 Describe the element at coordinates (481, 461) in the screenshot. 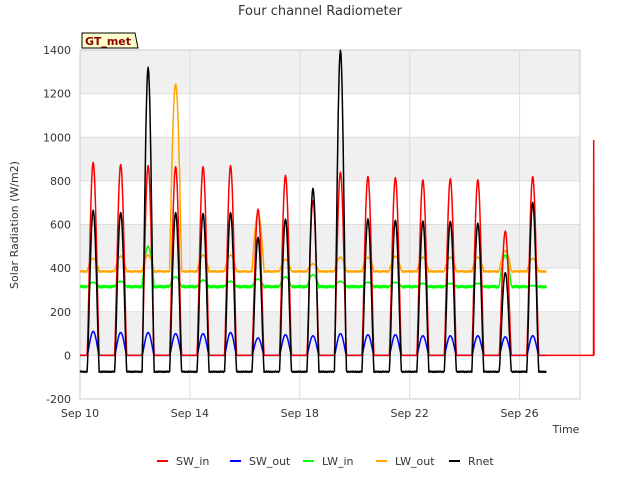

I see `legend-label: Rnet` at that location.